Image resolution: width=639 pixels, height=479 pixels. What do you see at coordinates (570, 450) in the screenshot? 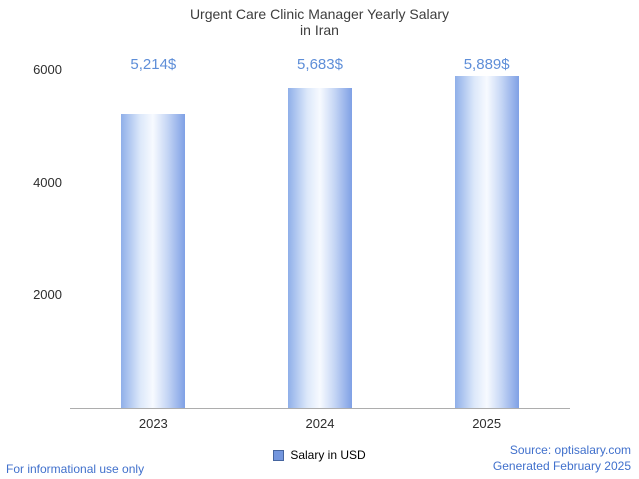
I see `source-link: Source: optisalary.com` at bounding box center [570, 450].